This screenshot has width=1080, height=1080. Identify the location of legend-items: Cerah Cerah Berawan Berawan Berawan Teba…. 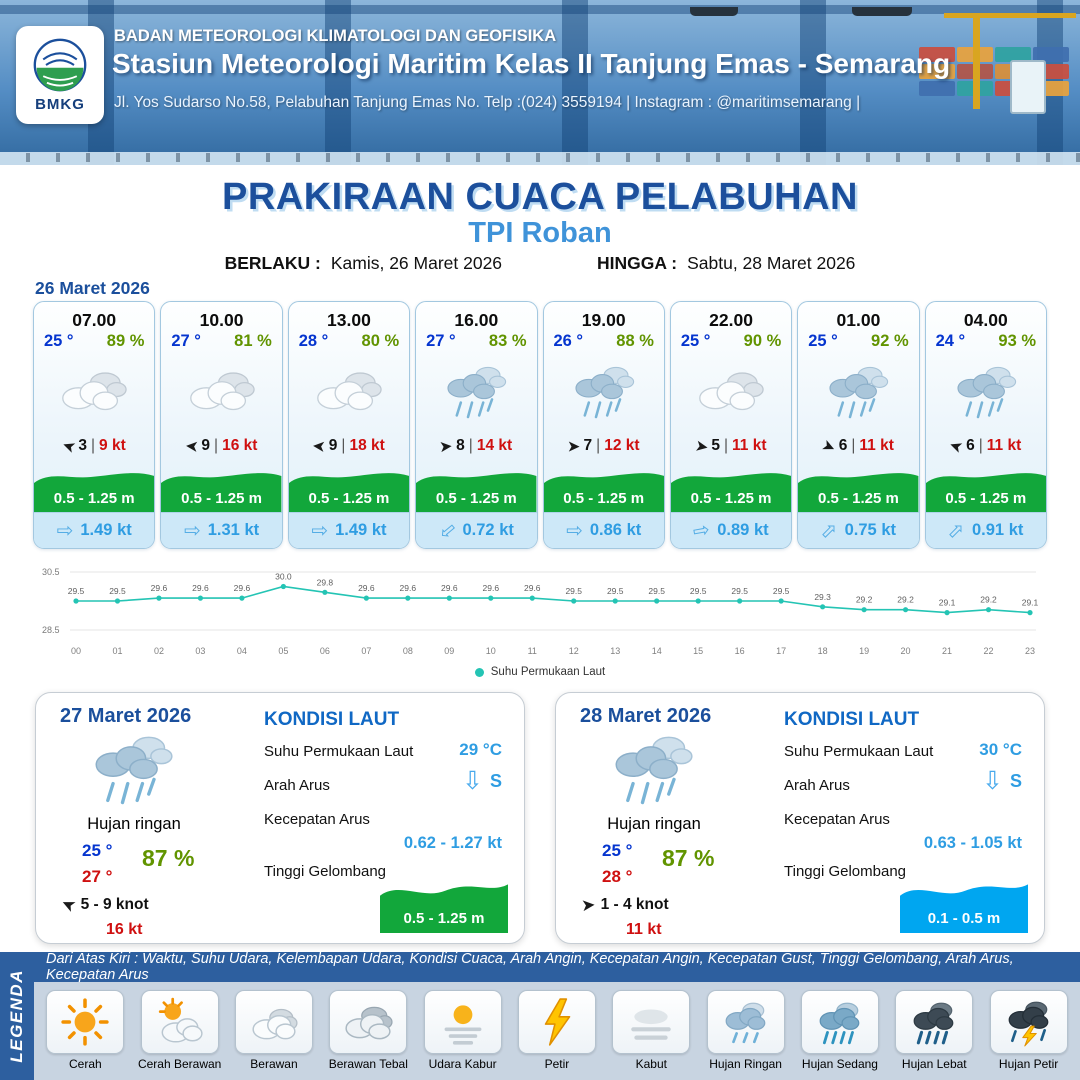
(557, 1031).